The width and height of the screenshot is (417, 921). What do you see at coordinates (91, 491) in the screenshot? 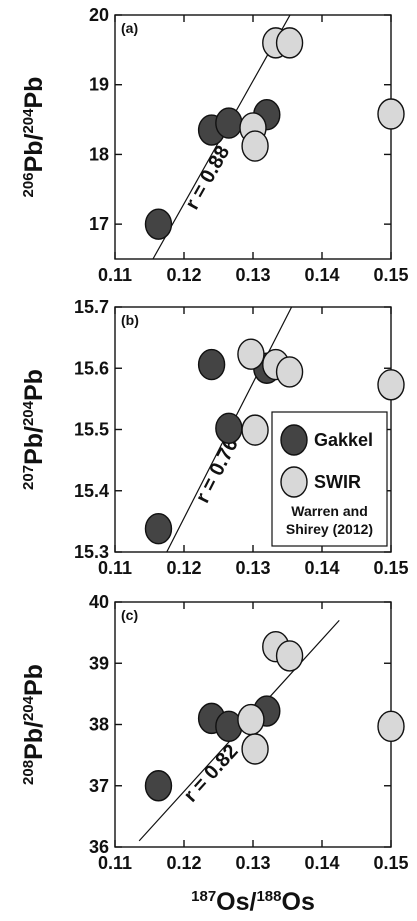
I see `y-tick-label: 15.4` at bounding box center [91, 491].